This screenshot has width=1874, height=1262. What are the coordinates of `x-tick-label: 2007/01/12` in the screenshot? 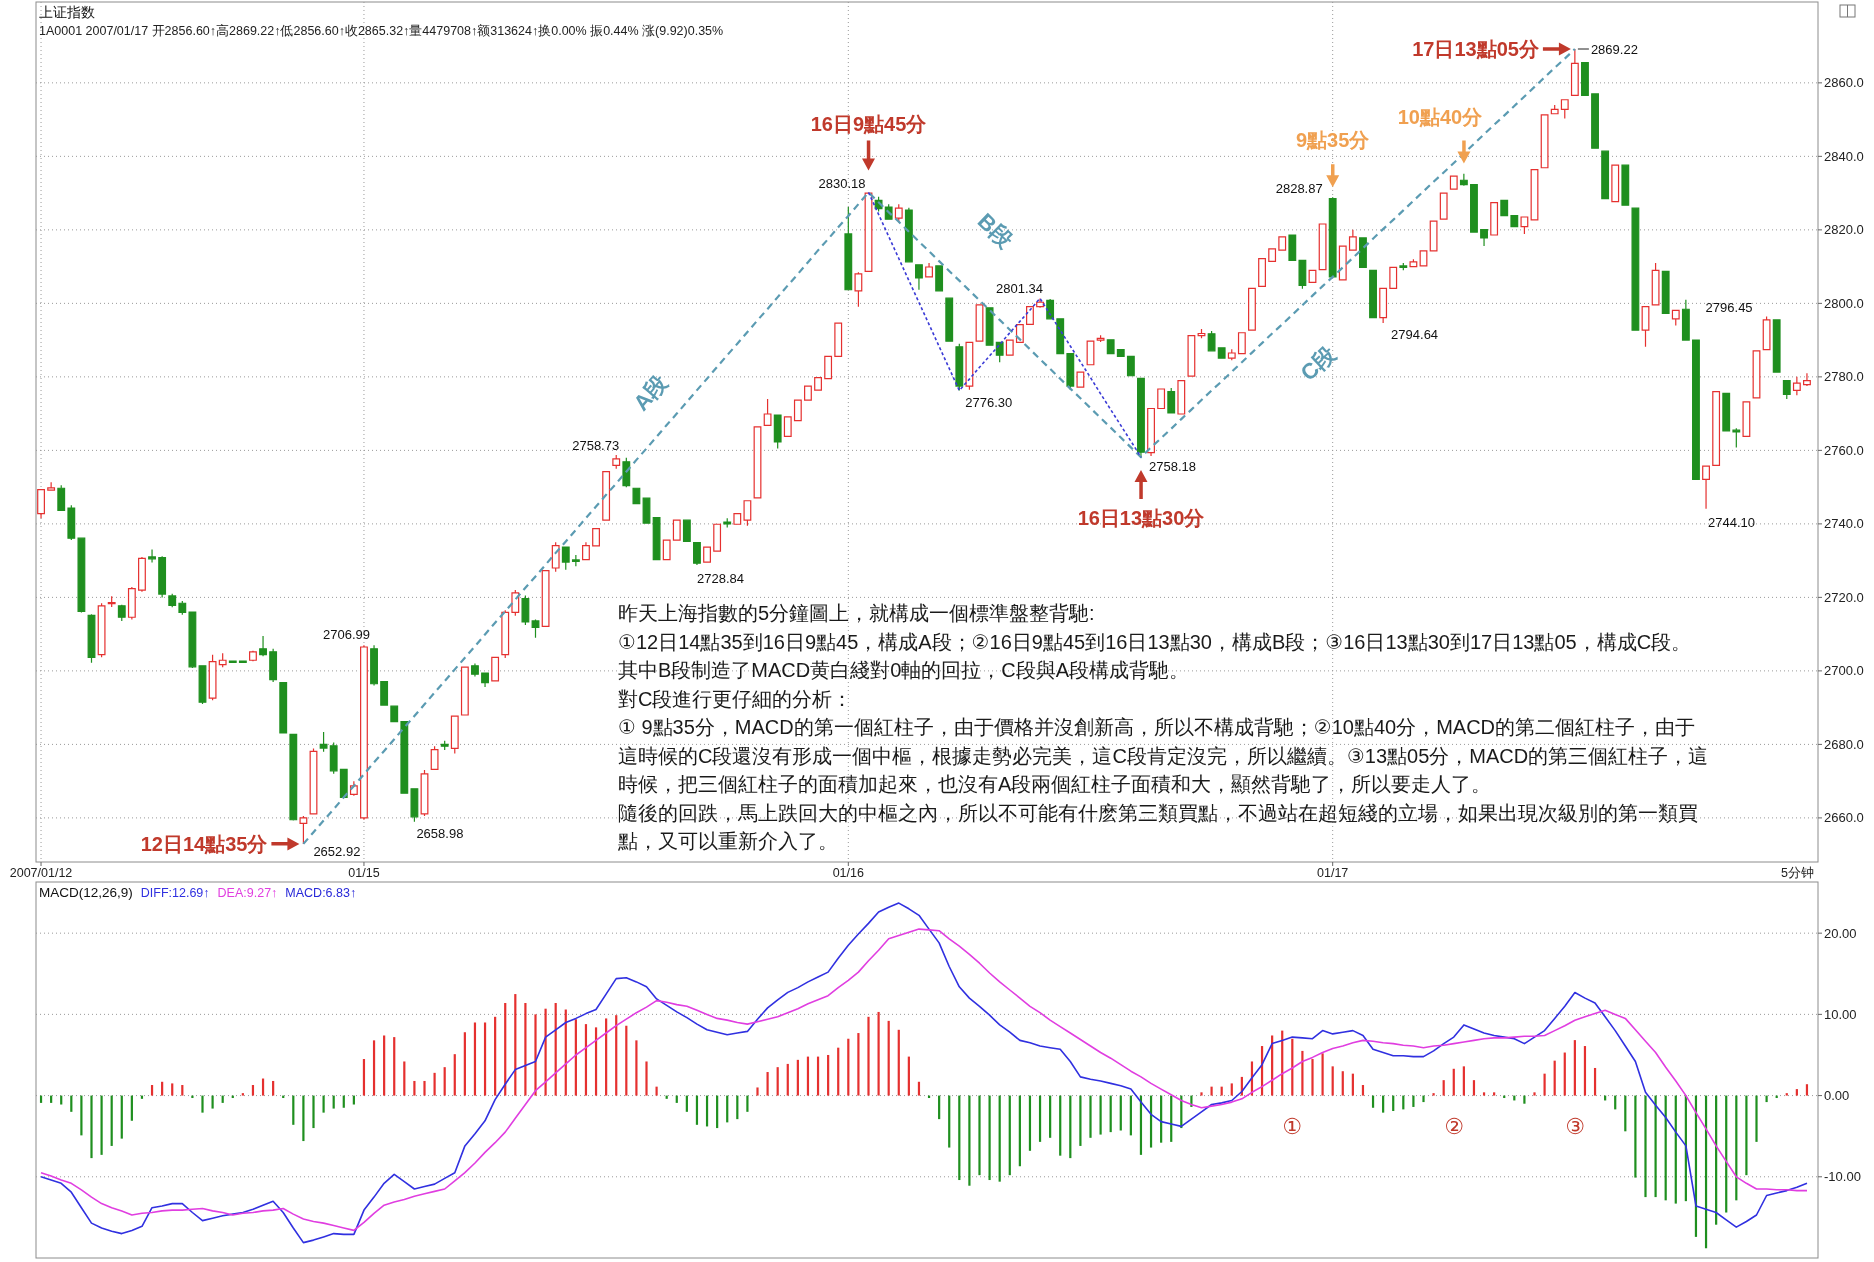 It's located at (41, 873).